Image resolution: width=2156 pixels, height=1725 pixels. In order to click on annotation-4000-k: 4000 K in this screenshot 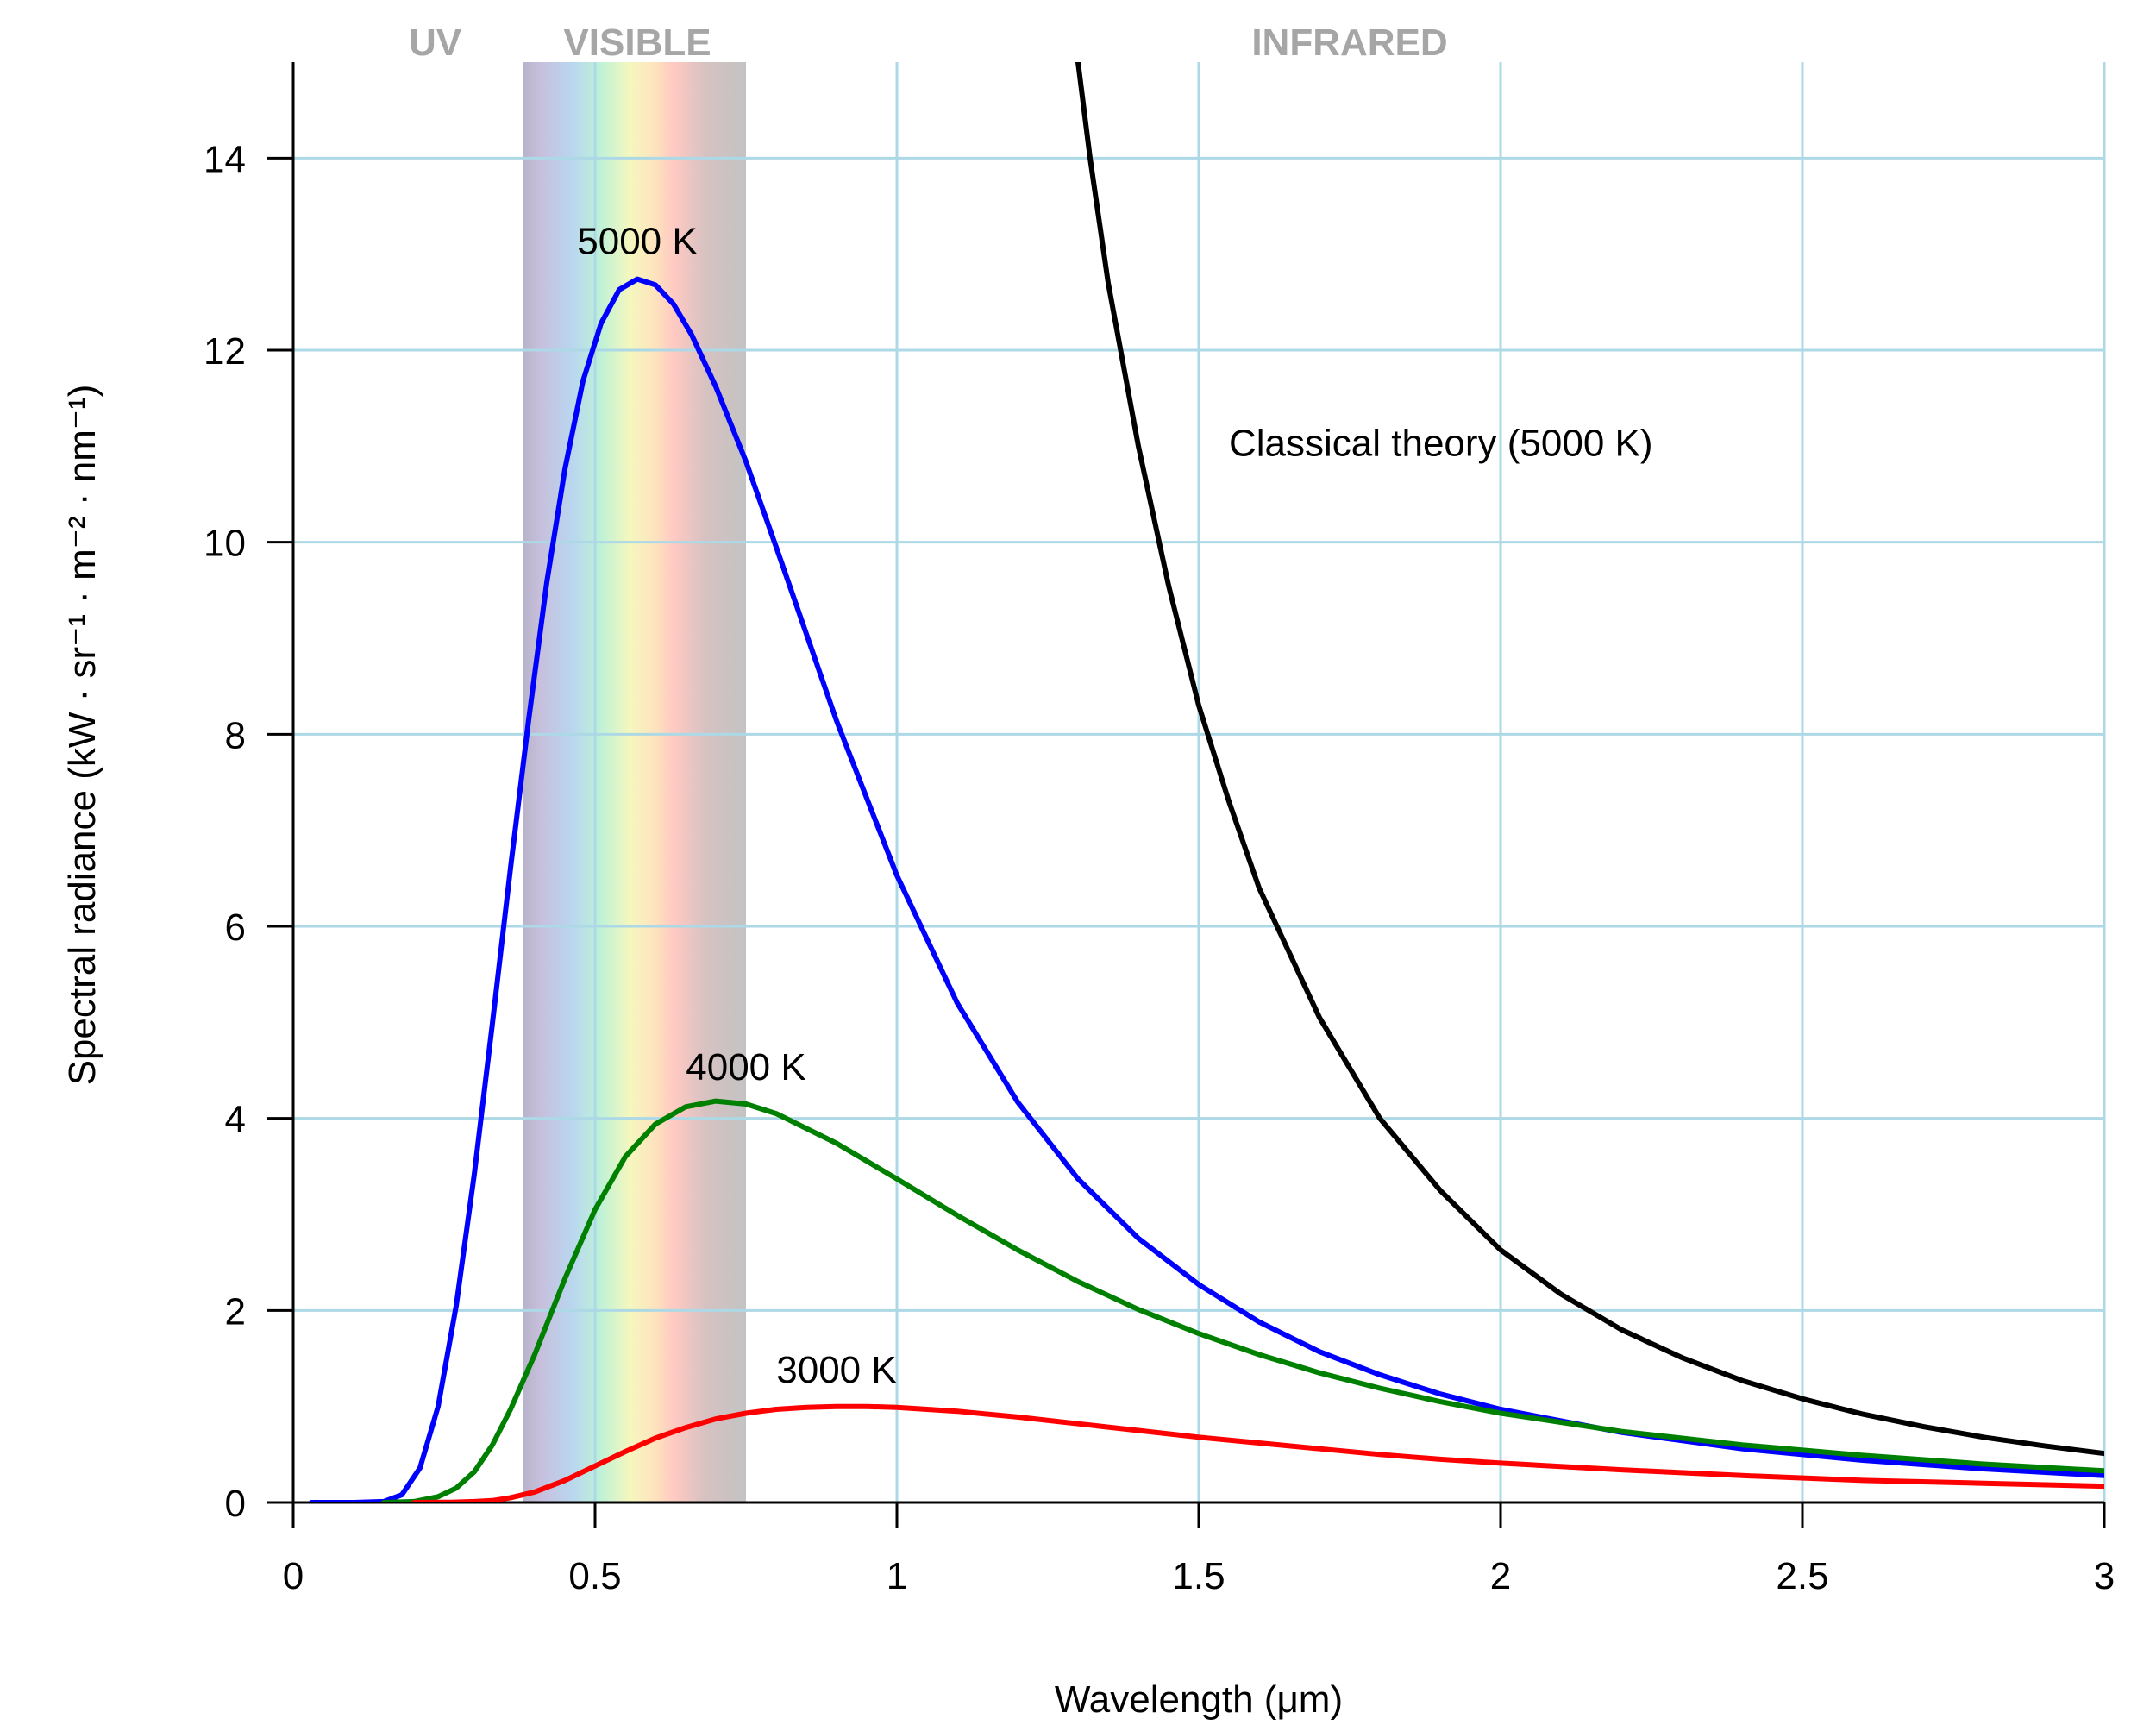, I will do `click(745, 1067)`.